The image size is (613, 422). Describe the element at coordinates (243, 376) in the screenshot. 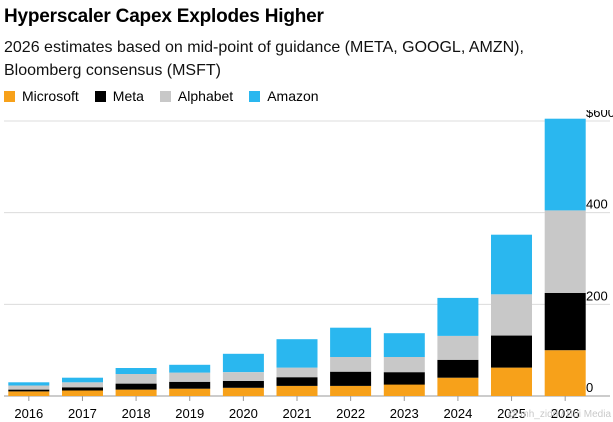

I see `bar-2020-alphabet` at that location.